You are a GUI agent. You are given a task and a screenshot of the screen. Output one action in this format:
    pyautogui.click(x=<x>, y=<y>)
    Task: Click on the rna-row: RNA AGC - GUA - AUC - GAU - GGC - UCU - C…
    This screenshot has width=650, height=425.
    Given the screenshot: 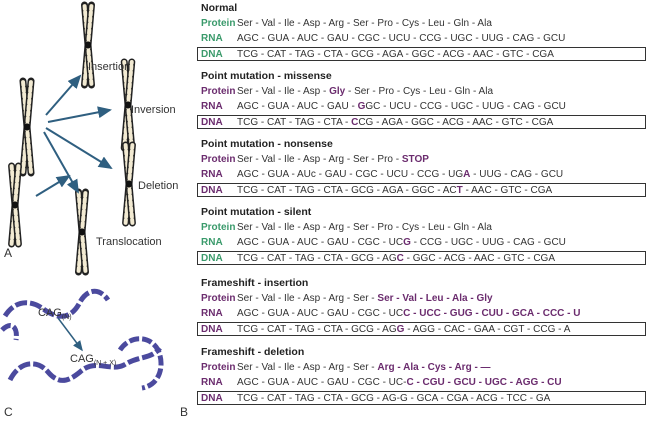 What is the action you would take?
    pyautogui.click(x=383, y=106)
    